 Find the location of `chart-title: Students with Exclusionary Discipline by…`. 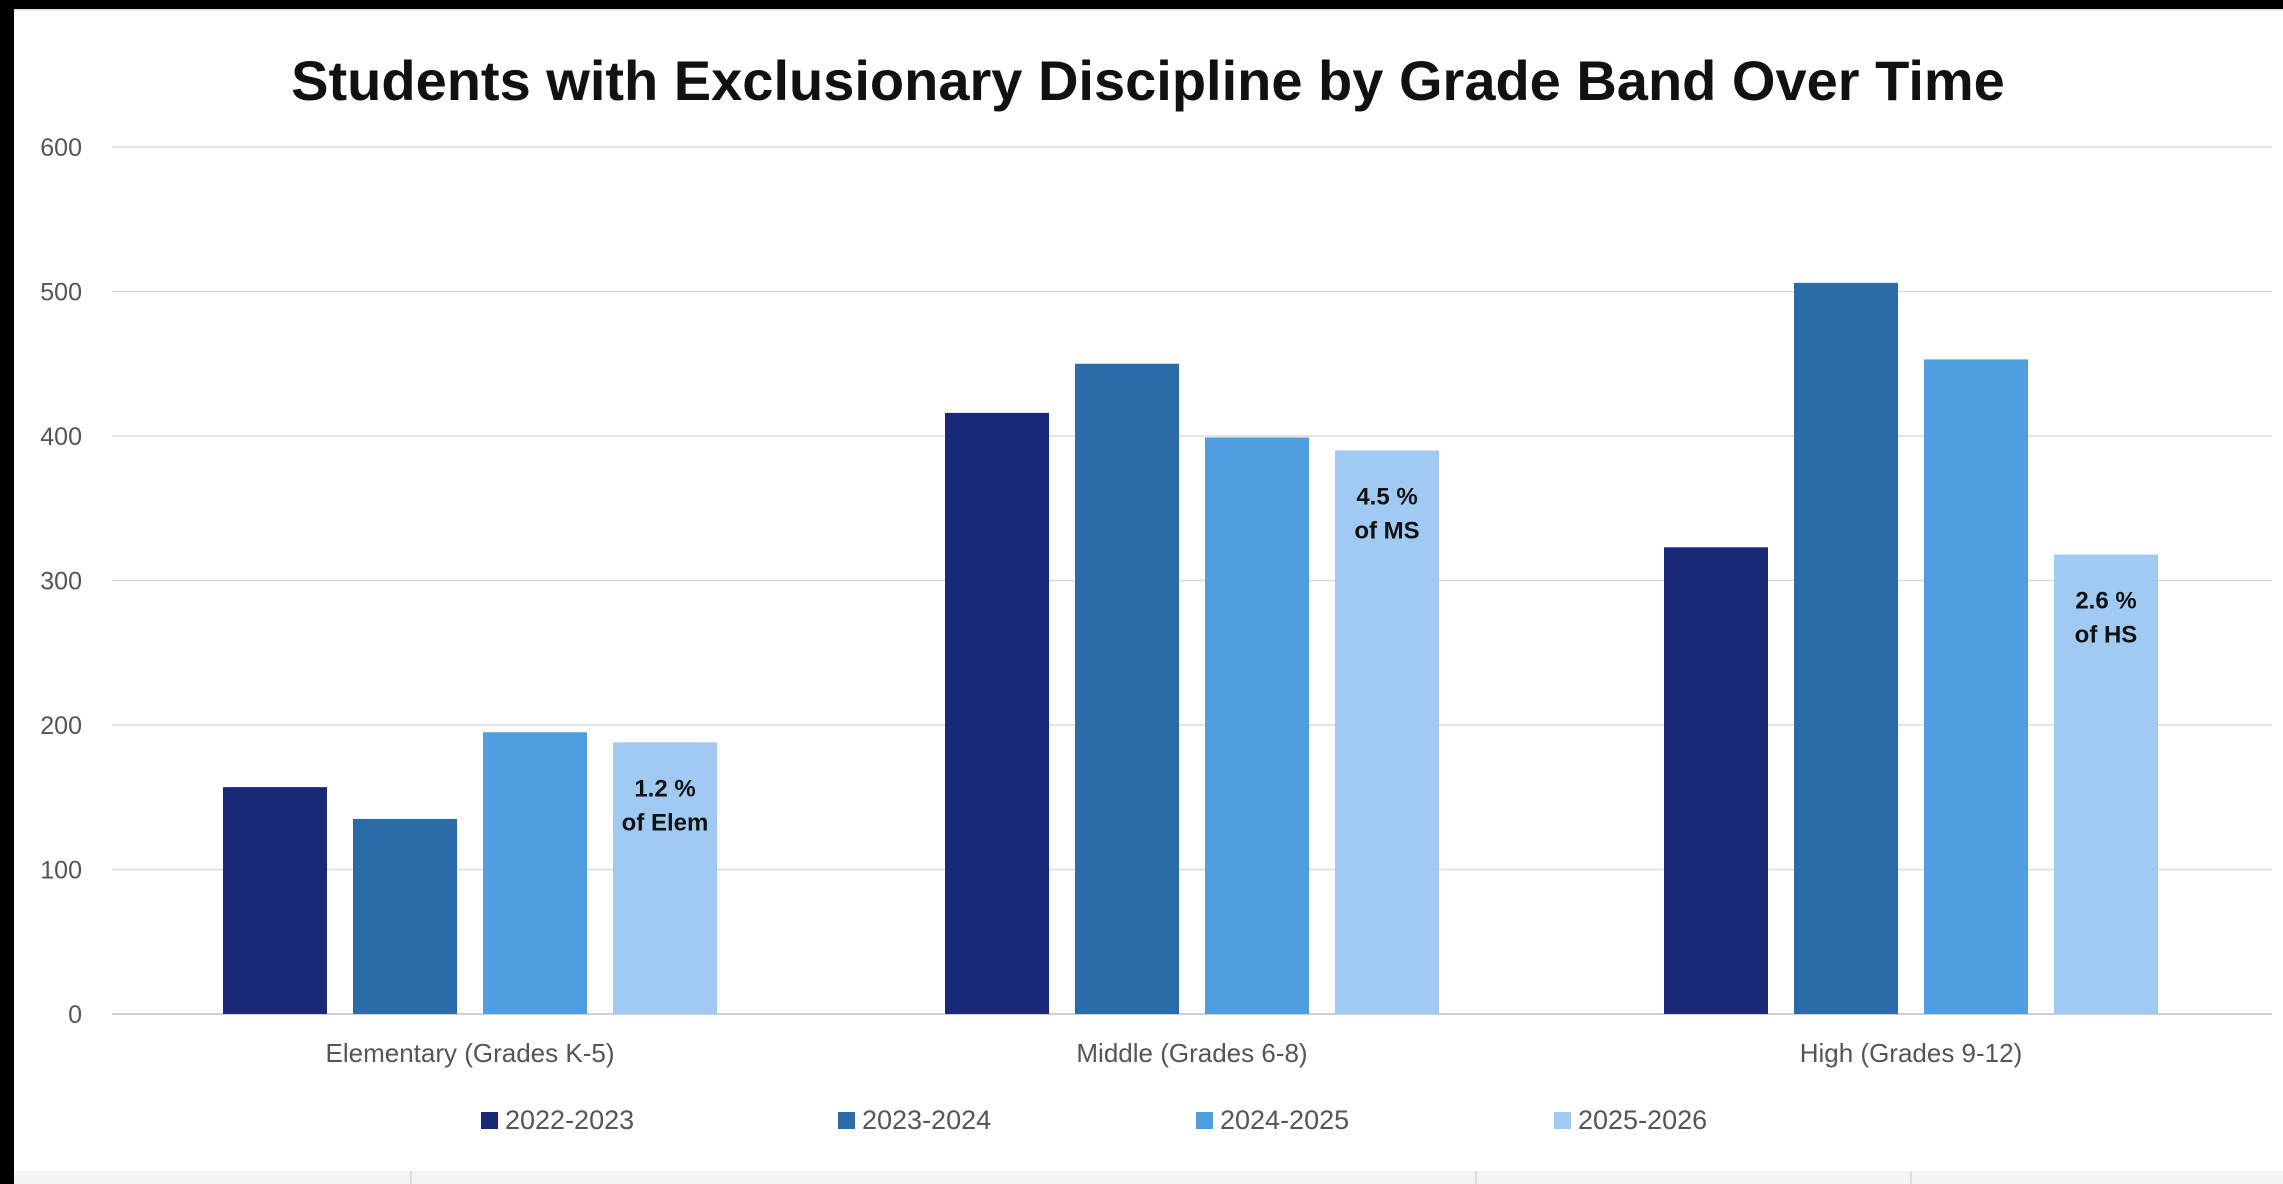

chart-title: Students with Exclusionary Discipline by… is located at coordinates (1148, 80).